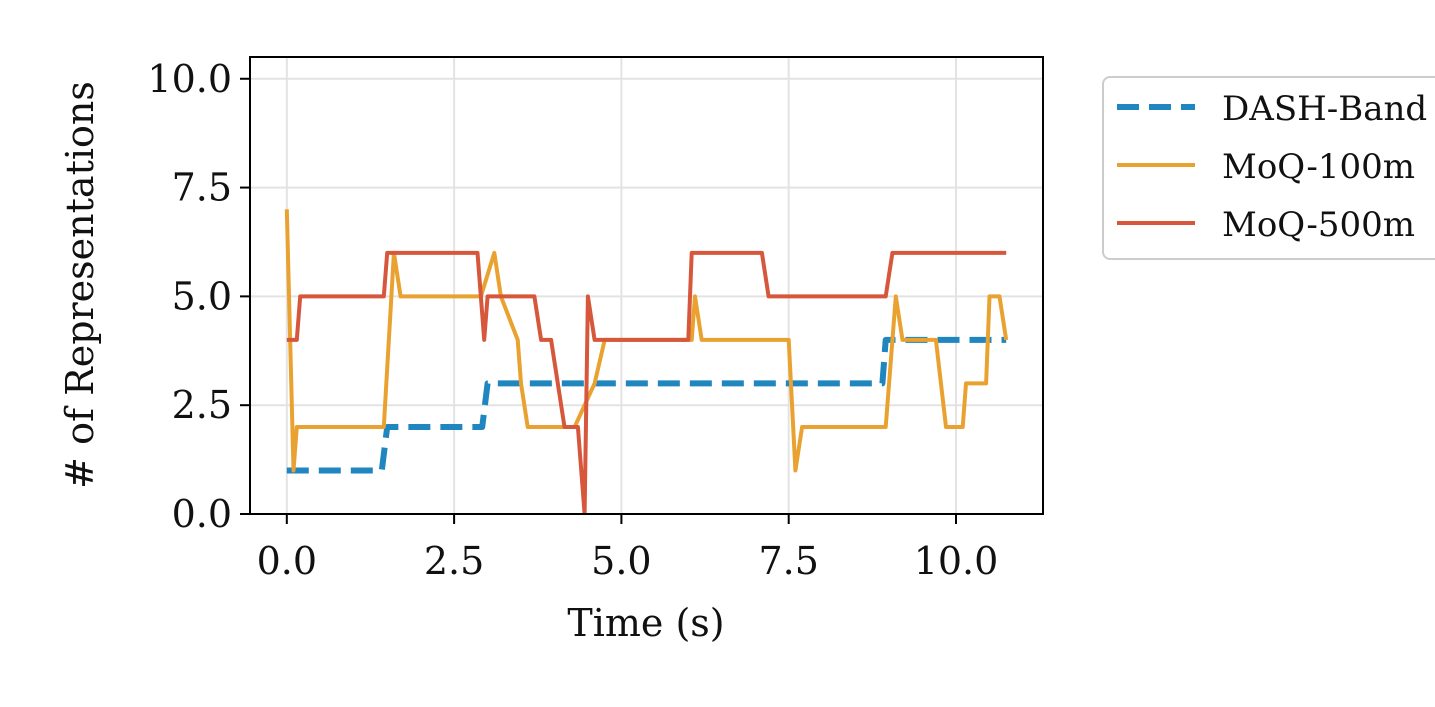 The image size is (1435, 707). What do you see at coordinates (621, 561) in the screenshot?
I see `x-tick-label: 5.0` at bounding box center [621, 561].